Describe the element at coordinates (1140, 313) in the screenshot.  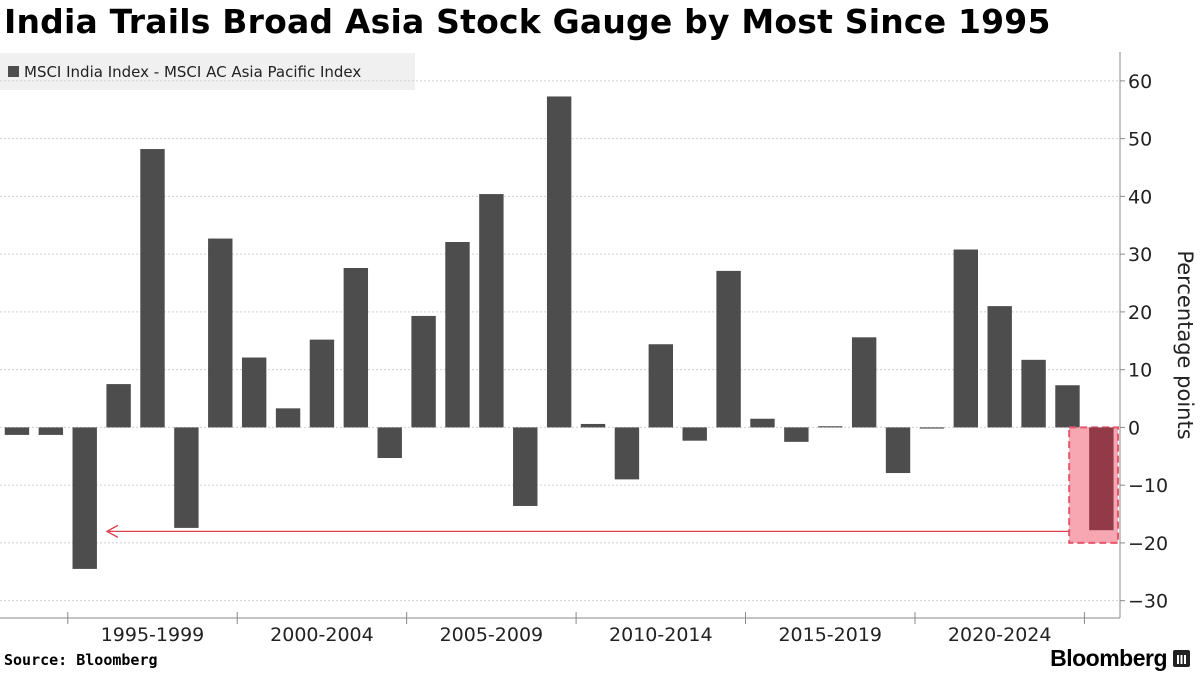
I see `y-tick-label: 20` at that location.